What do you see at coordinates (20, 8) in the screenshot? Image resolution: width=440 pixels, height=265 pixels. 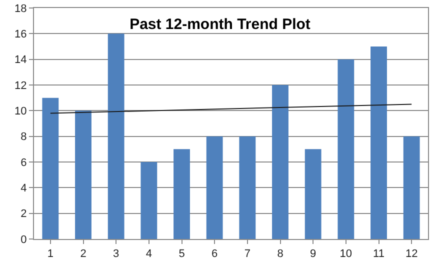 I see `y-tick-label: 18` at bounding box center [20, 8].